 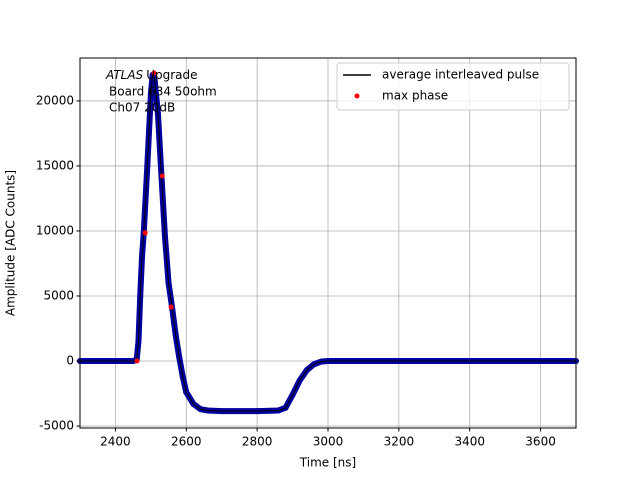 I want to click on x-tick-label: 2800, so click(x=257, y=442).